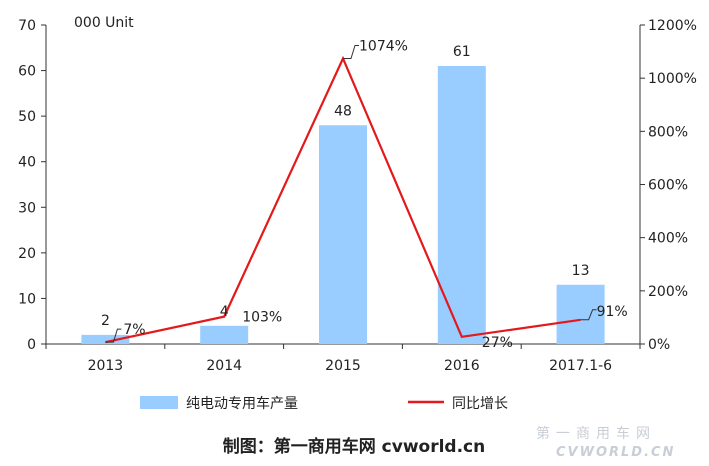 The width and height of the screenshot is (709, 466). I want to click on chart-credit: 制图：第一商用车网 cvworld.cn, so click(354, 446).